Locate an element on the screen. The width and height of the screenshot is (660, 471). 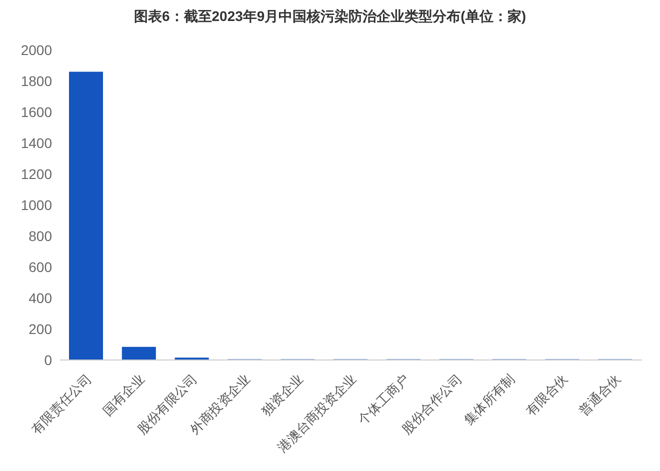
x-tick-label: 普通合伙 is located at coordinates (600, 395).